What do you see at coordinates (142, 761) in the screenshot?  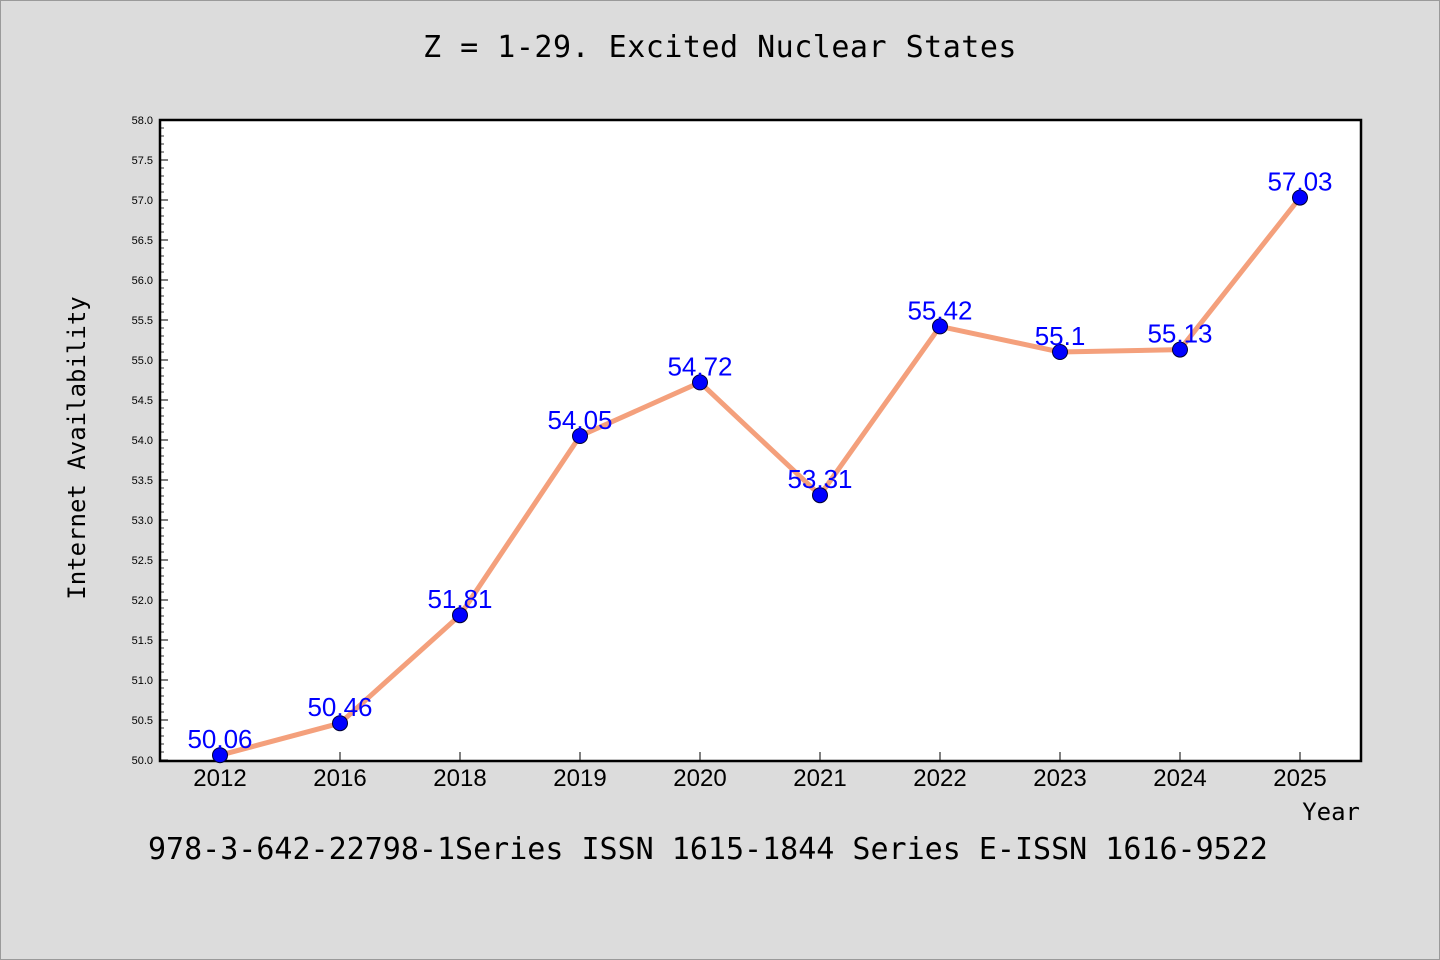 I see `y-tick-label: 50.0` at bounding box center [142, 761].